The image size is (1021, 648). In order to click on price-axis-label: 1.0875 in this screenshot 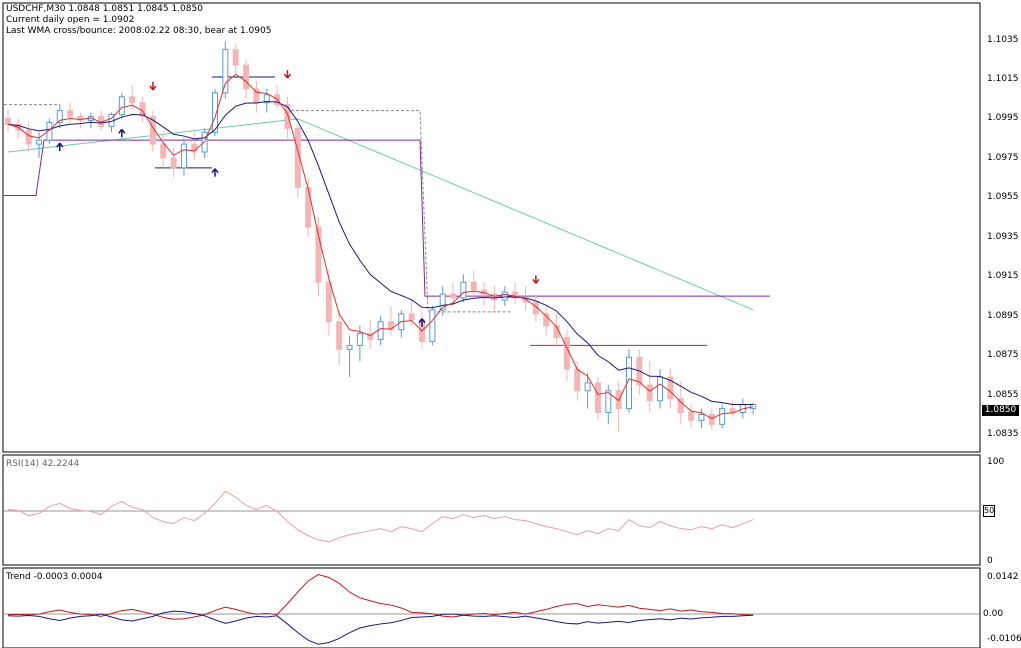, I will do `click(1003, 355)`.